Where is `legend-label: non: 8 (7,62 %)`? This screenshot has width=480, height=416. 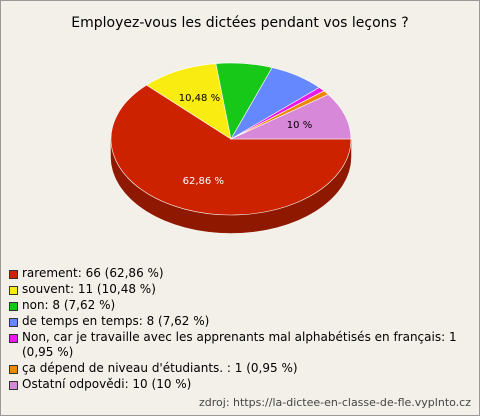
legend-label: non: 8 (7,62 %) is located at coordinates (69, 305).